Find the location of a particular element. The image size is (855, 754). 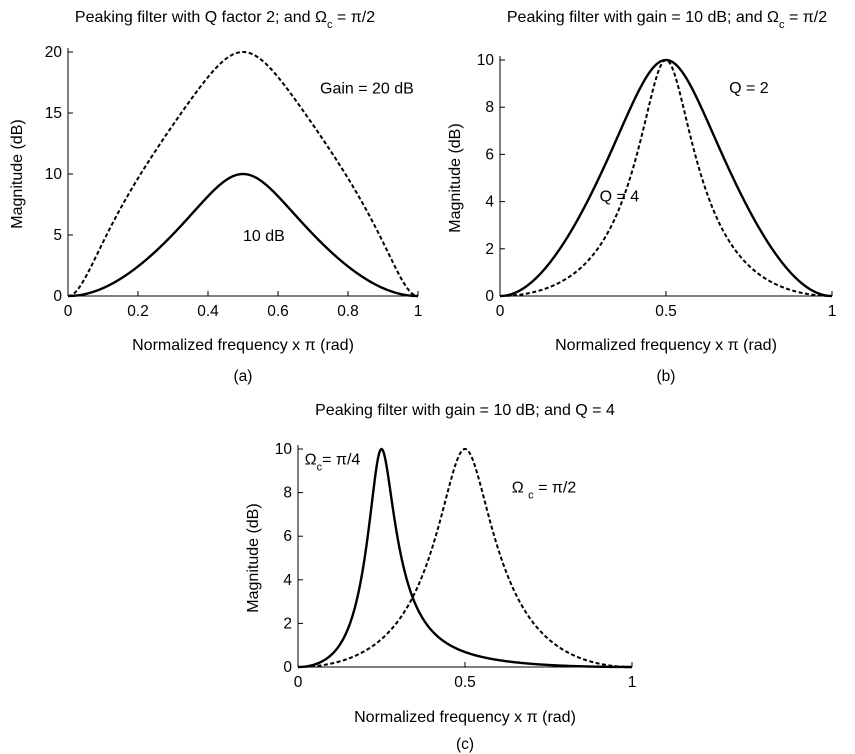

x-tick-label: 0.2 is located at coordinates (138, 311).